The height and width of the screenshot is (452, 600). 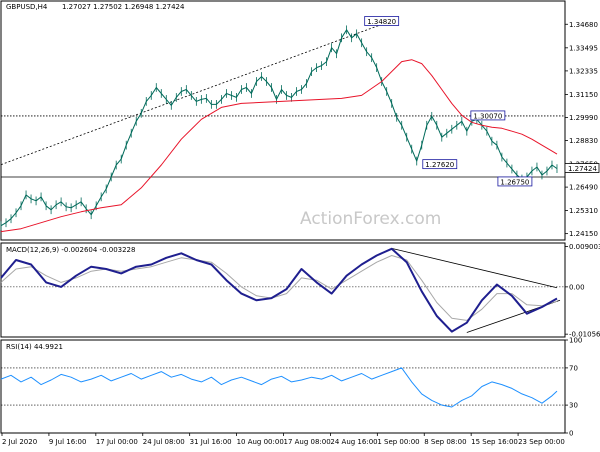 I want to click on macd-signal-line, so click(x=279, y=288).